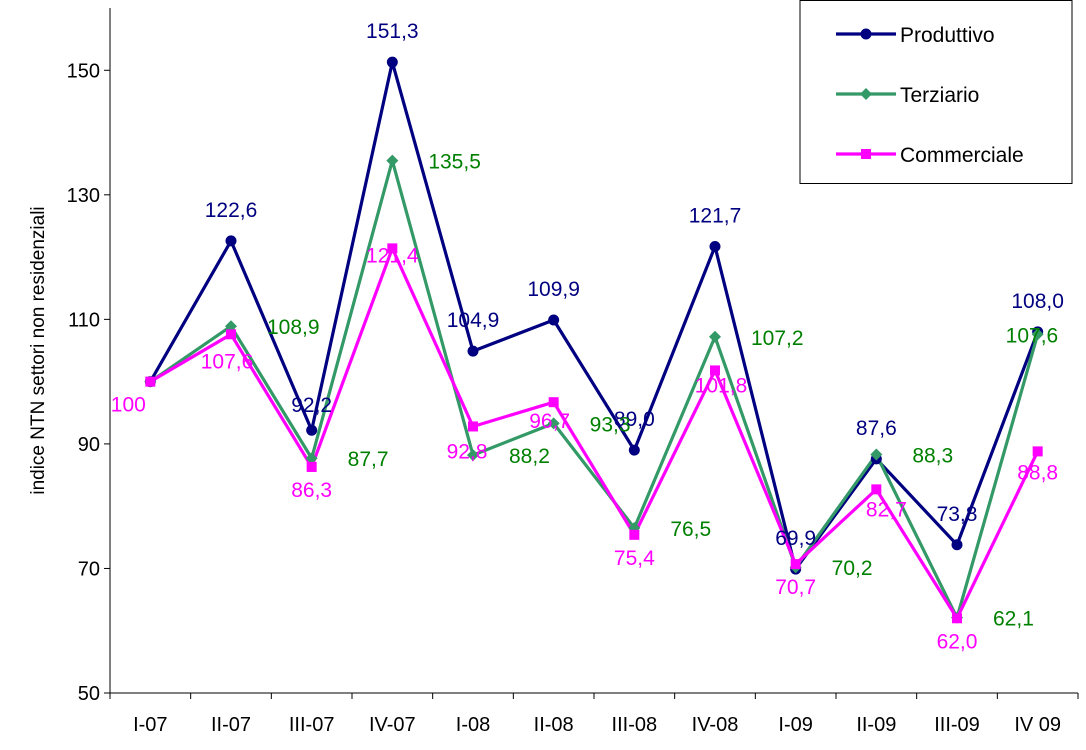 This screenshot has width=1086, height=750. I want to click on data-label: 86,3, so click(311, 490).